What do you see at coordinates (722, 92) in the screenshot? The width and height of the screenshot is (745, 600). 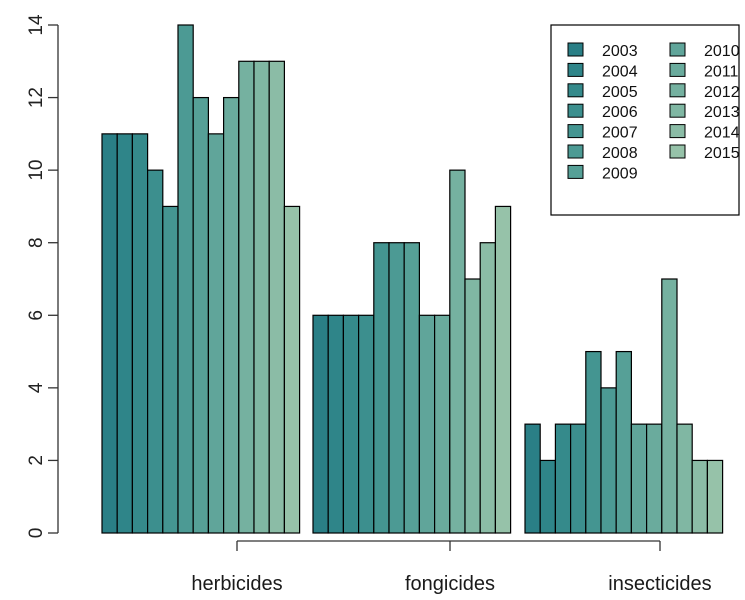 I see `legend-label-2012: 2012` at bounding box center [722, 92].